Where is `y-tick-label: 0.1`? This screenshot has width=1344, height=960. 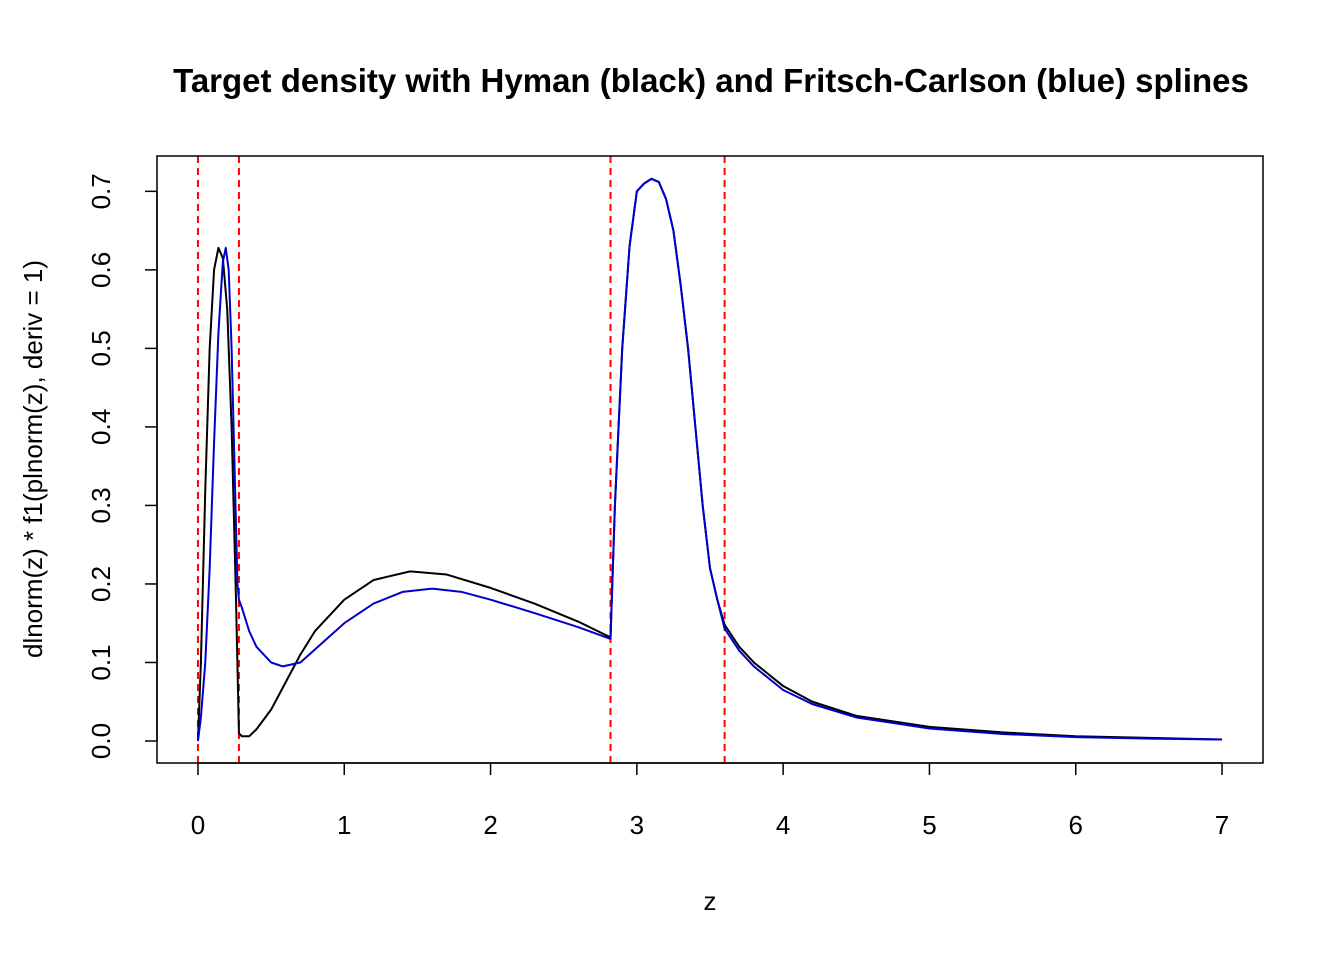 y-tick-label: 0.1 is located at coordinates (101, 662).